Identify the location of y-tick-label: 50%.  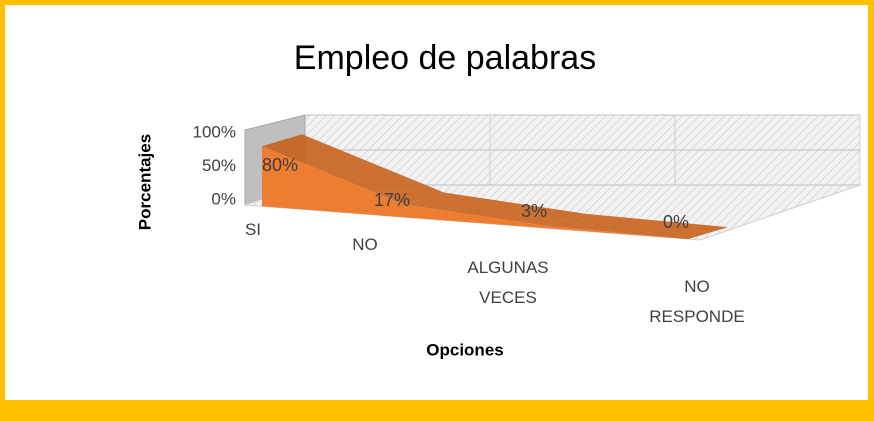
(219, 165).